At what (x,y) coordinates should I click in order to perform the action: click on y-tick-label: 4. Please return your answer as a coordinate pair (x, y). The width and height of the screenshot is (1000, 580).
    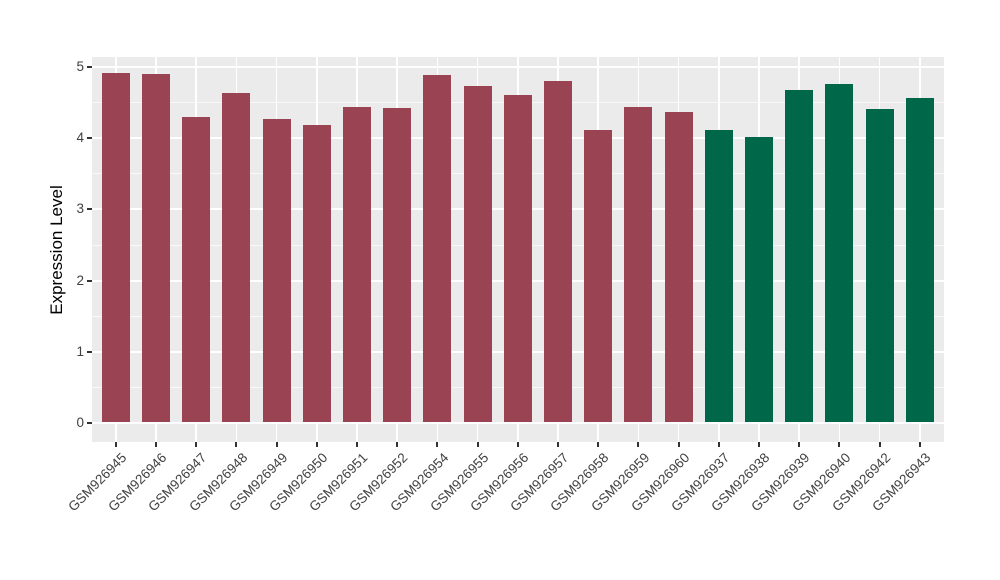
    Looking at the image, I should click on (80, 138).